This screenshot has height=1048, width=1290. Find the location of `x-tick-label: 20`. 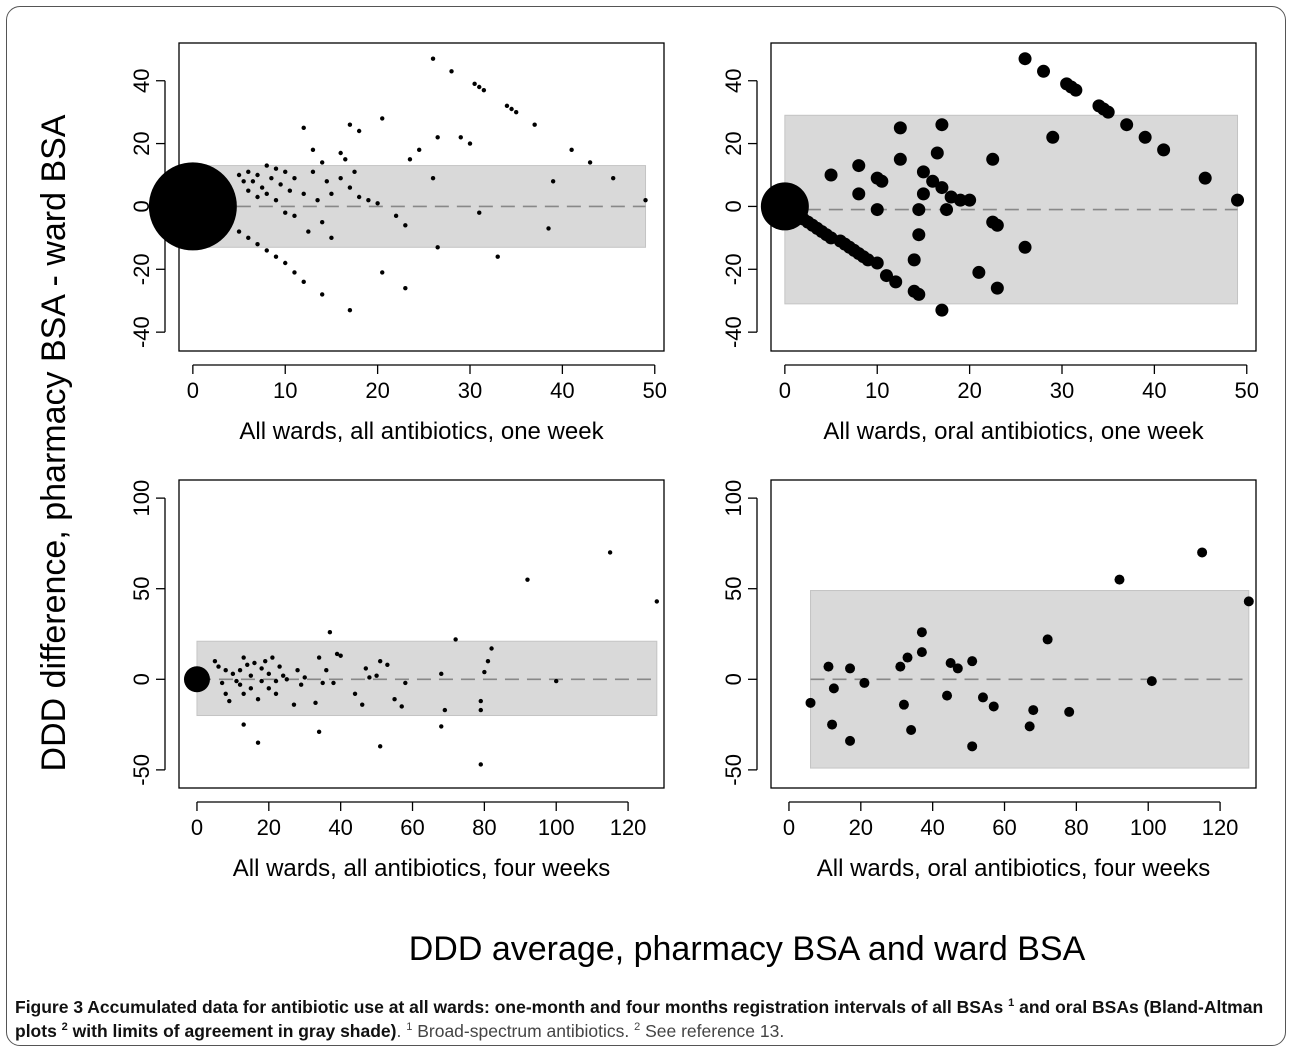

x-tick-label: 20 is located at coordinates (377, 390).